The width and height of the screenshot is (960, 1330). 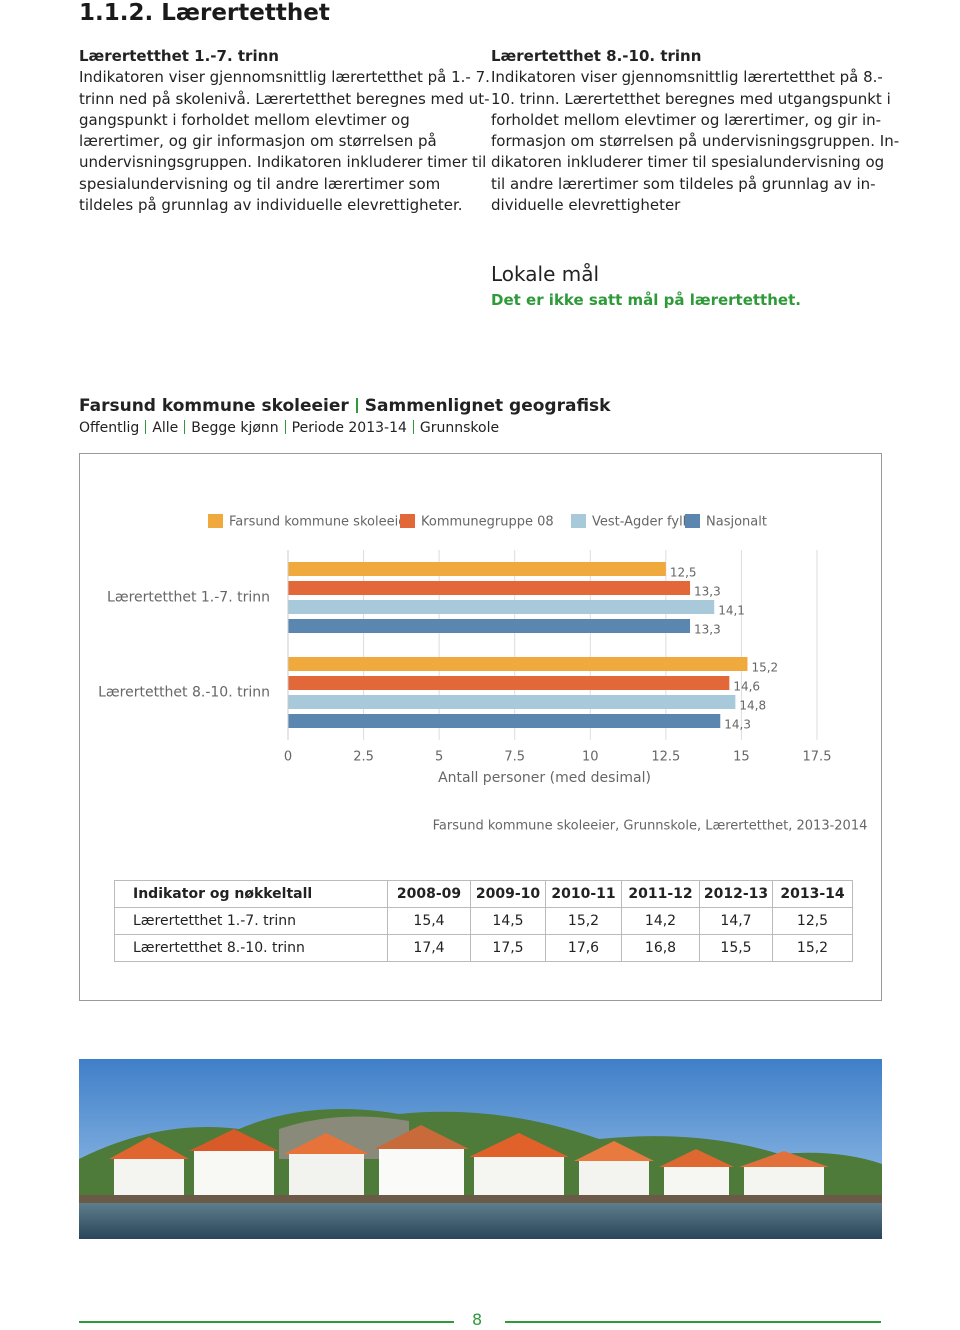 I want to click on table-cell: 15,4, so click(x=429, y=921).